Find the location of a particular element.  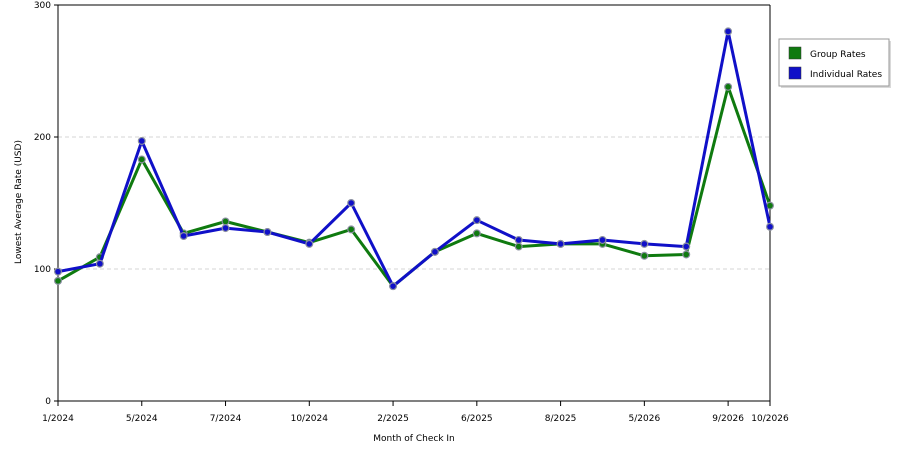

x-tick-label: 10/2024 is located at coordinates (310, 419).